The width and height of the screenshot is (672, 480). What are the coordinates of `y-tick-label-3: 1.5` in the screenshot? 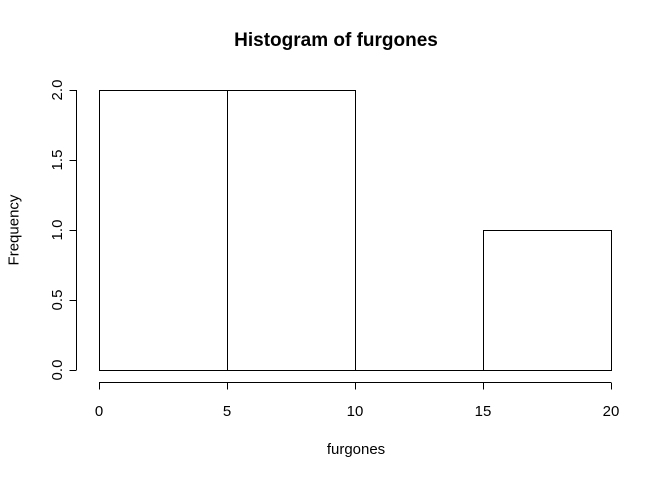 It's located at (57, 160).